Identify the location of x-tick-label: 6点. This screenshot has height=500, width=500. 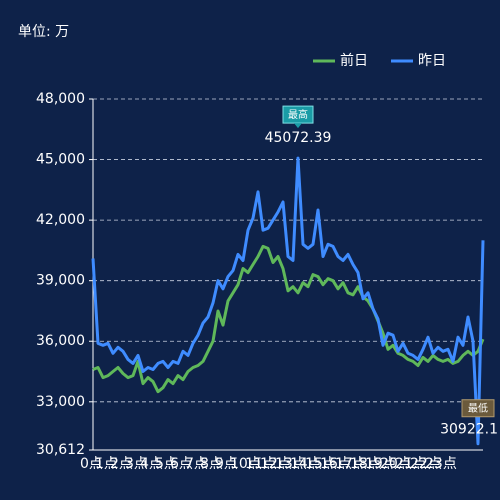
(181, 464).